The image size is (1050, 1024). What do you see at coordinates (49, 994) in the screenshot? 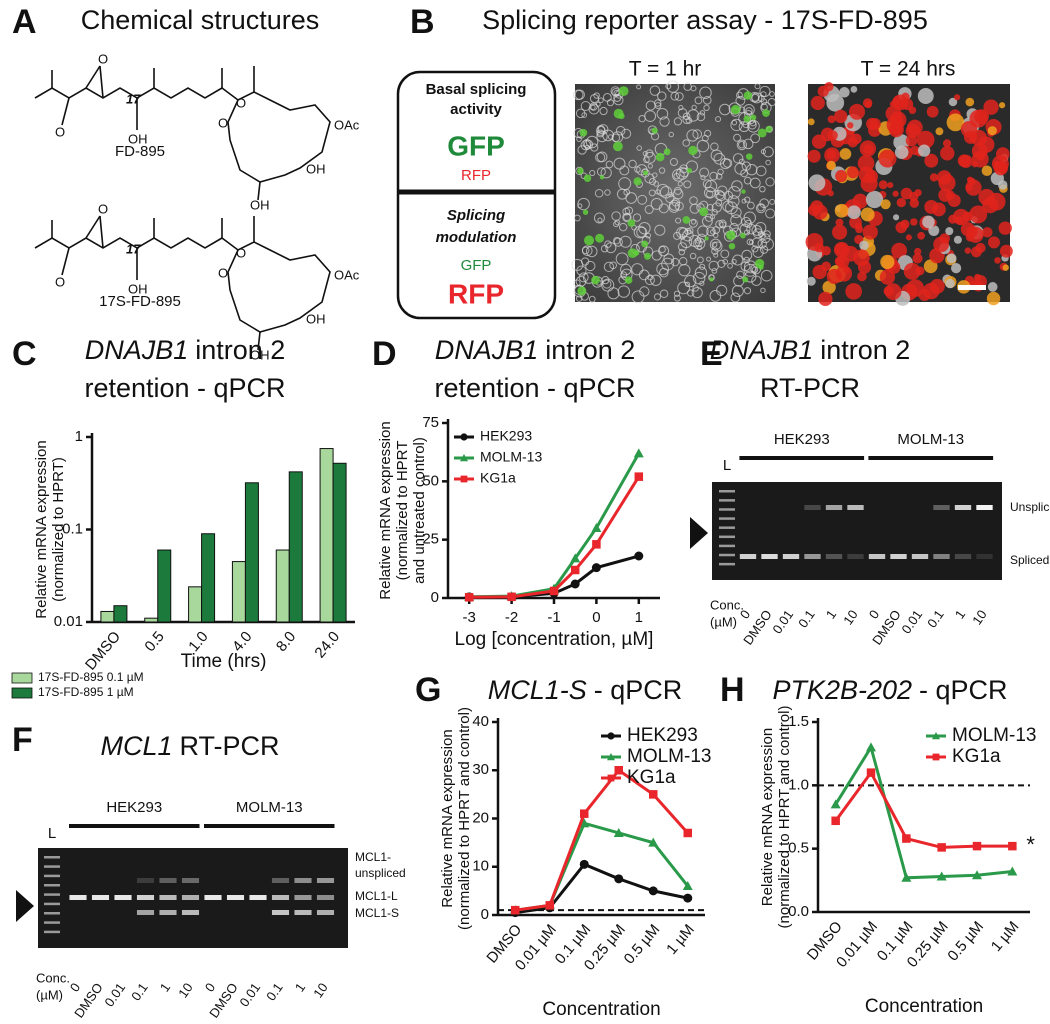
I see `conc-label: (µM)` at bounding box center [49, 994].